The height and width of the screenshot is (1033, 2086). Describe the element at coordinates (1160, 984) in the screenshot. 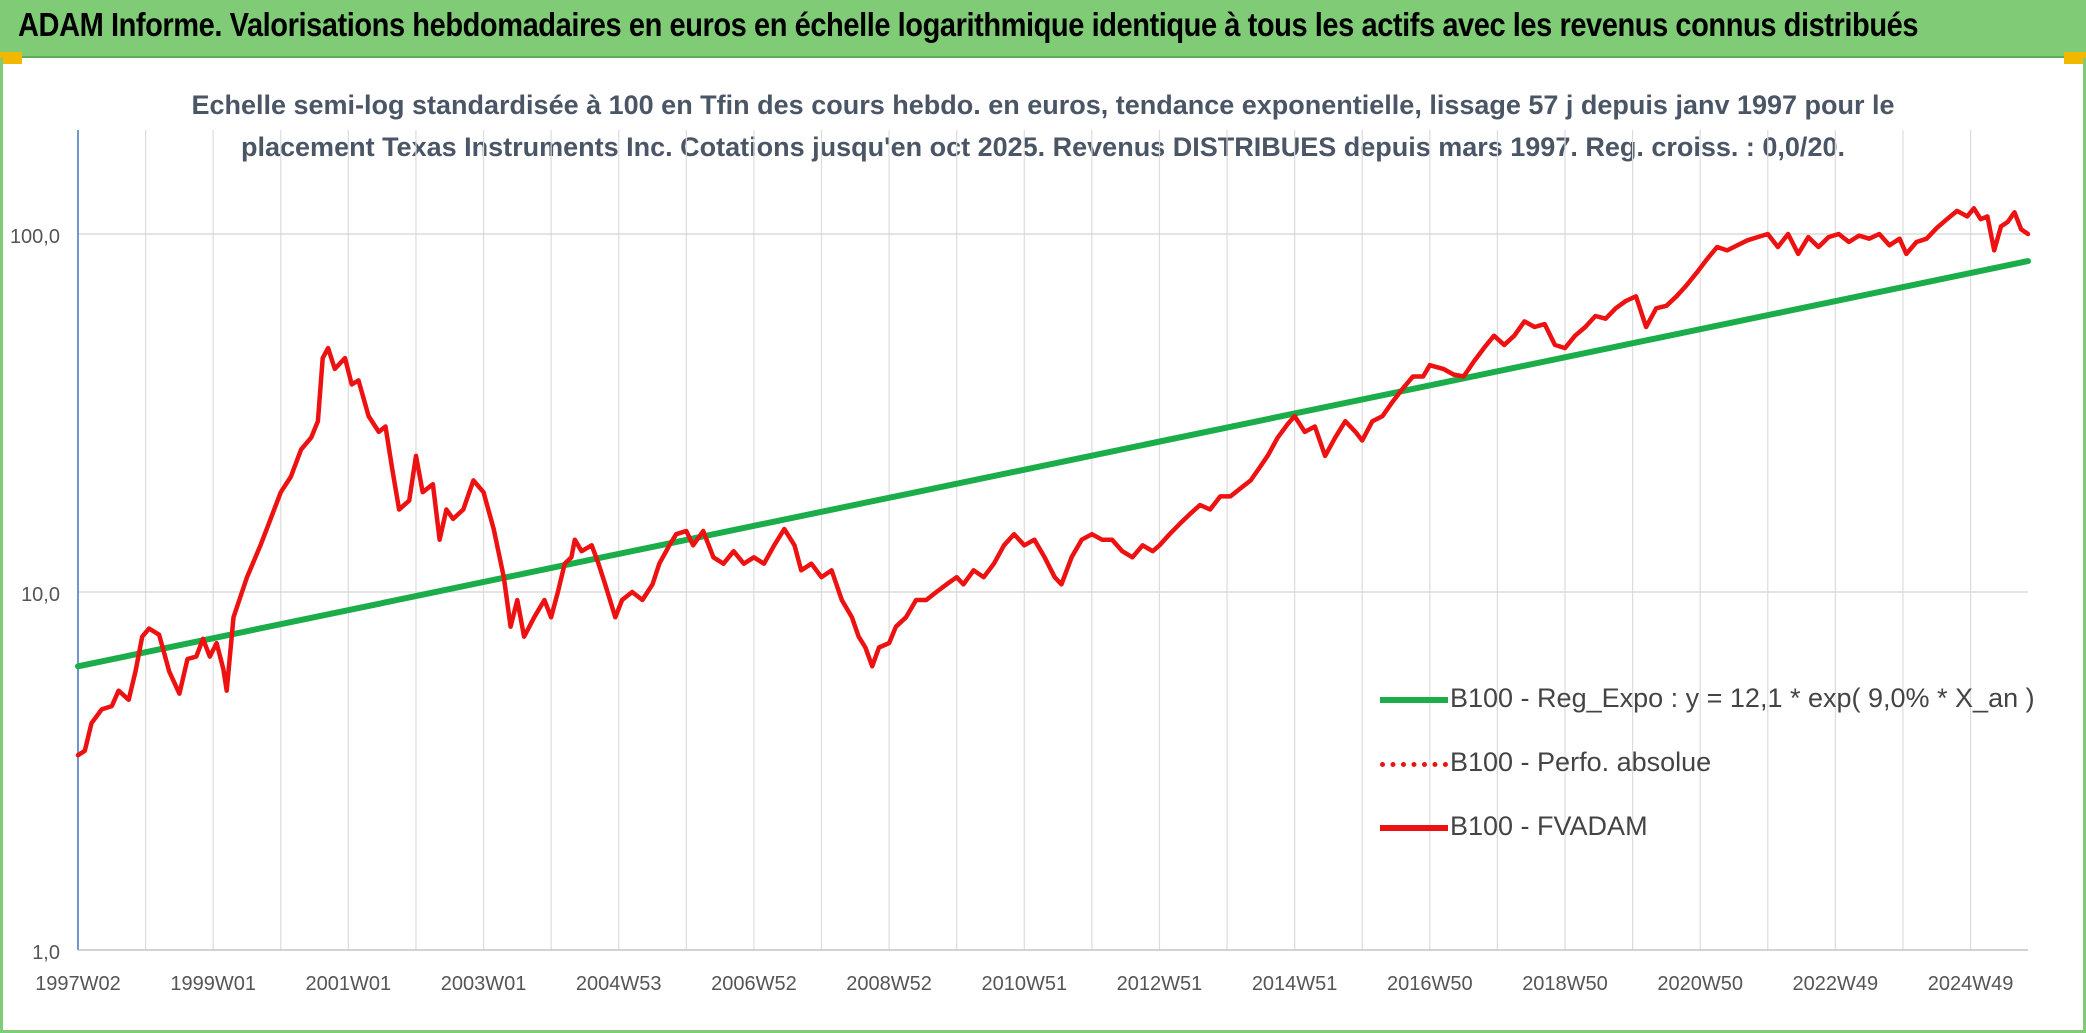

I see `x-tick-label: 2012W51` at that location.